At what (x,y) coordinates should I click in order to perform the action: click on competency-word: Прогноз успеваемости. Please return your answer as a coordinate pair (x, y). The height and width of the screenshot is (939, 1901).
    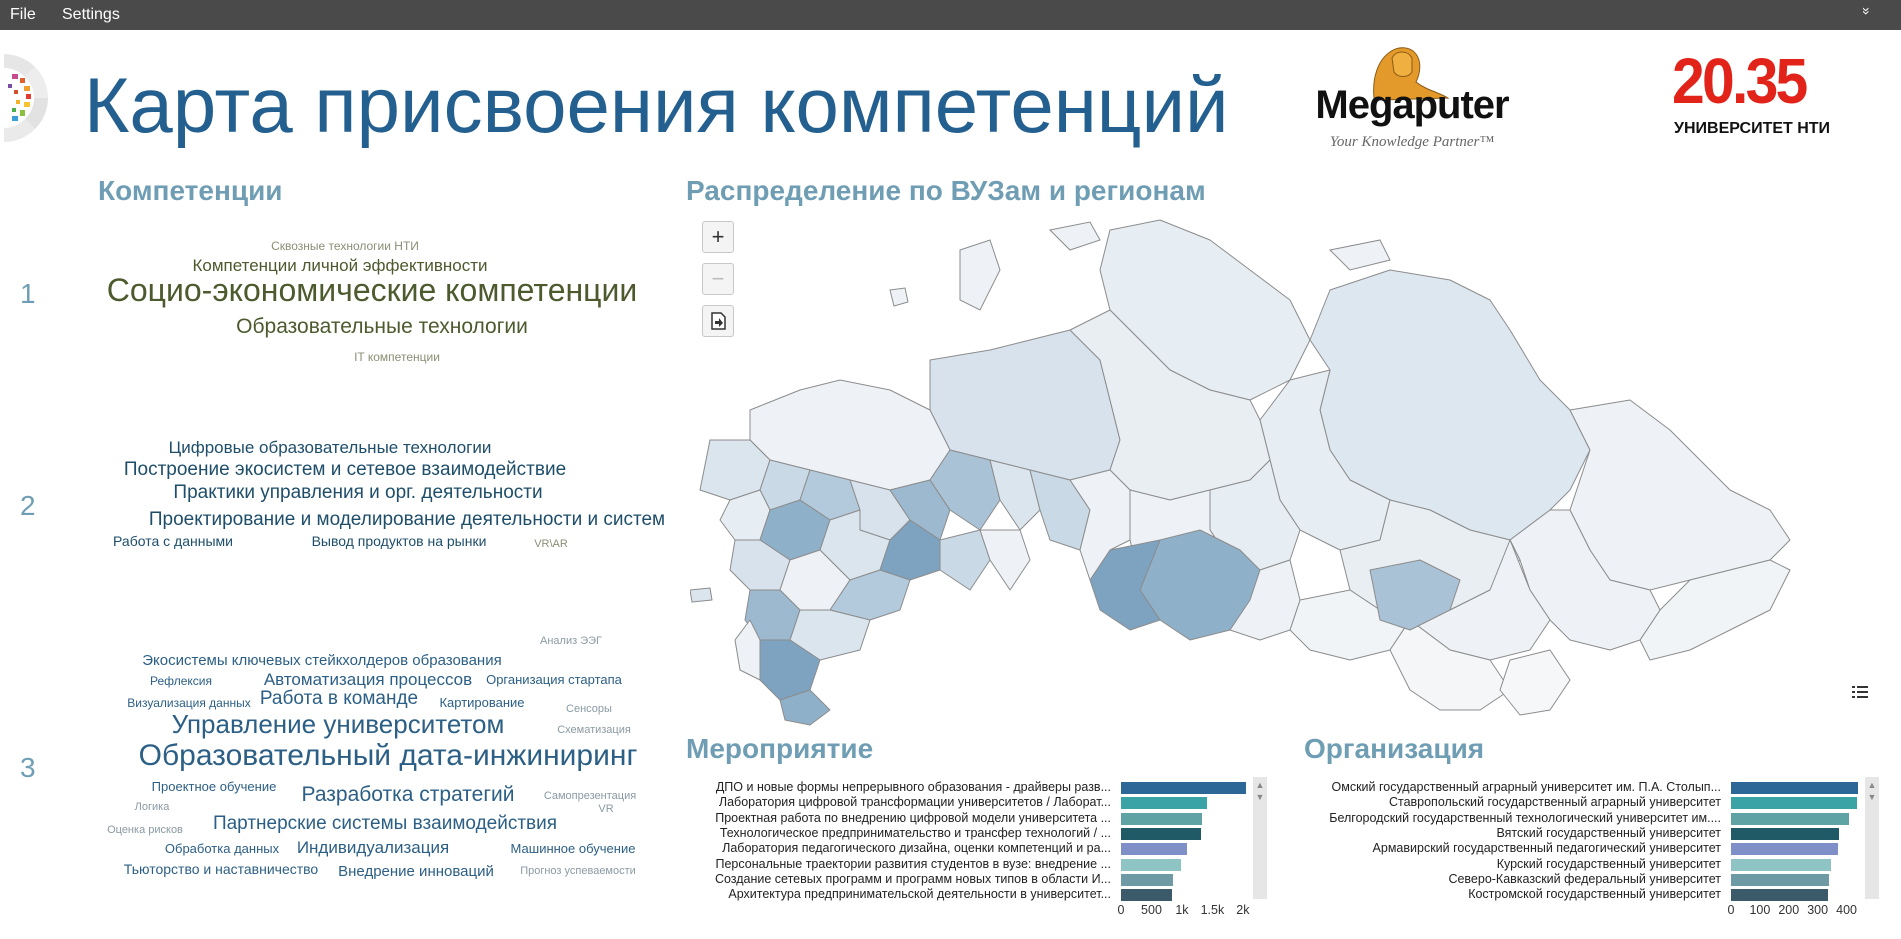
    Looking at the image, I should click on (578, 870).